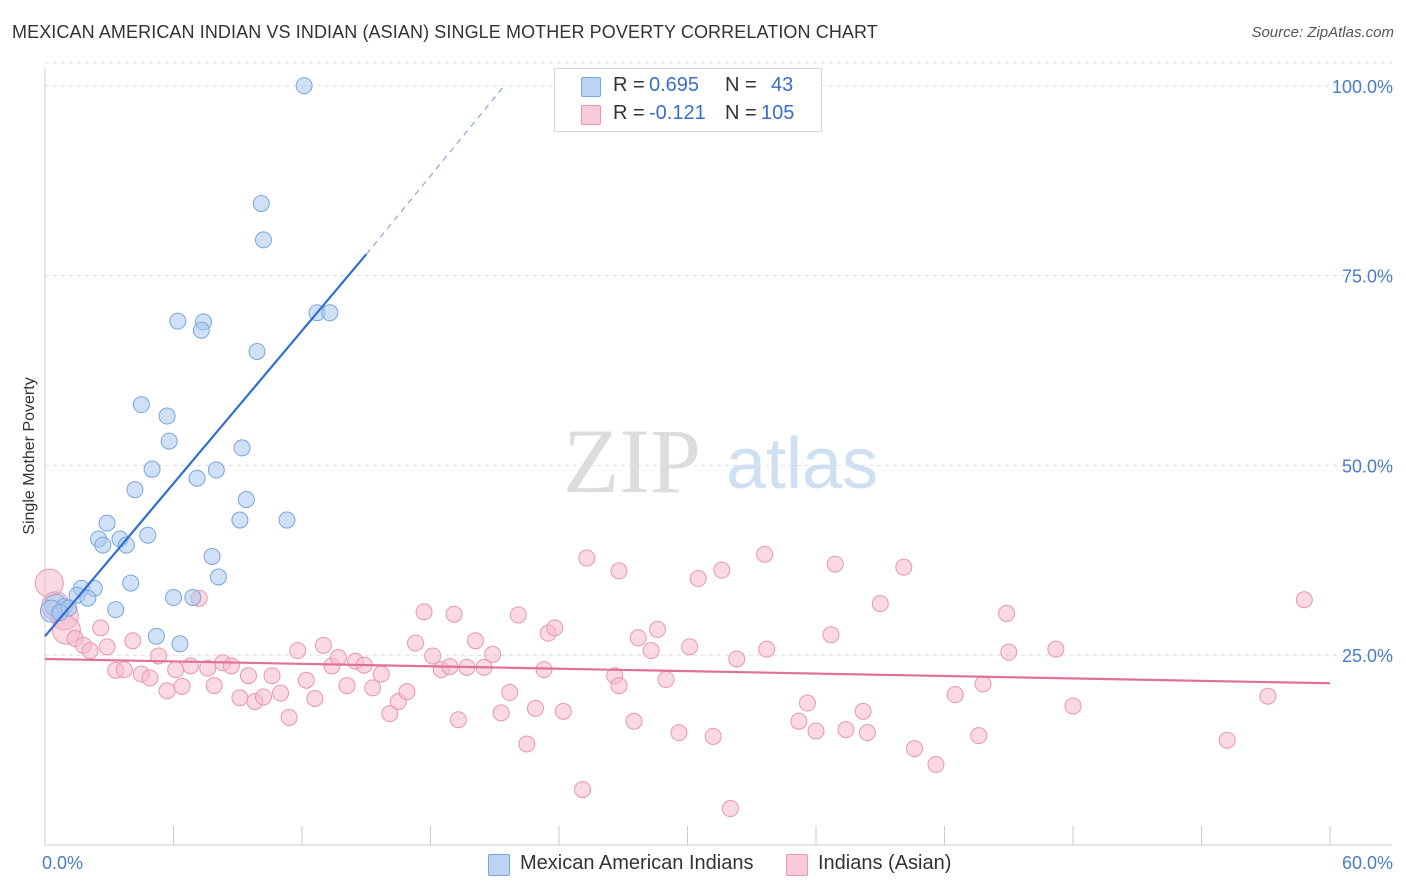 The width and height of the screenshot is (1406, 892). I want to click on trend-line-blue-extension, so click(435, 169).